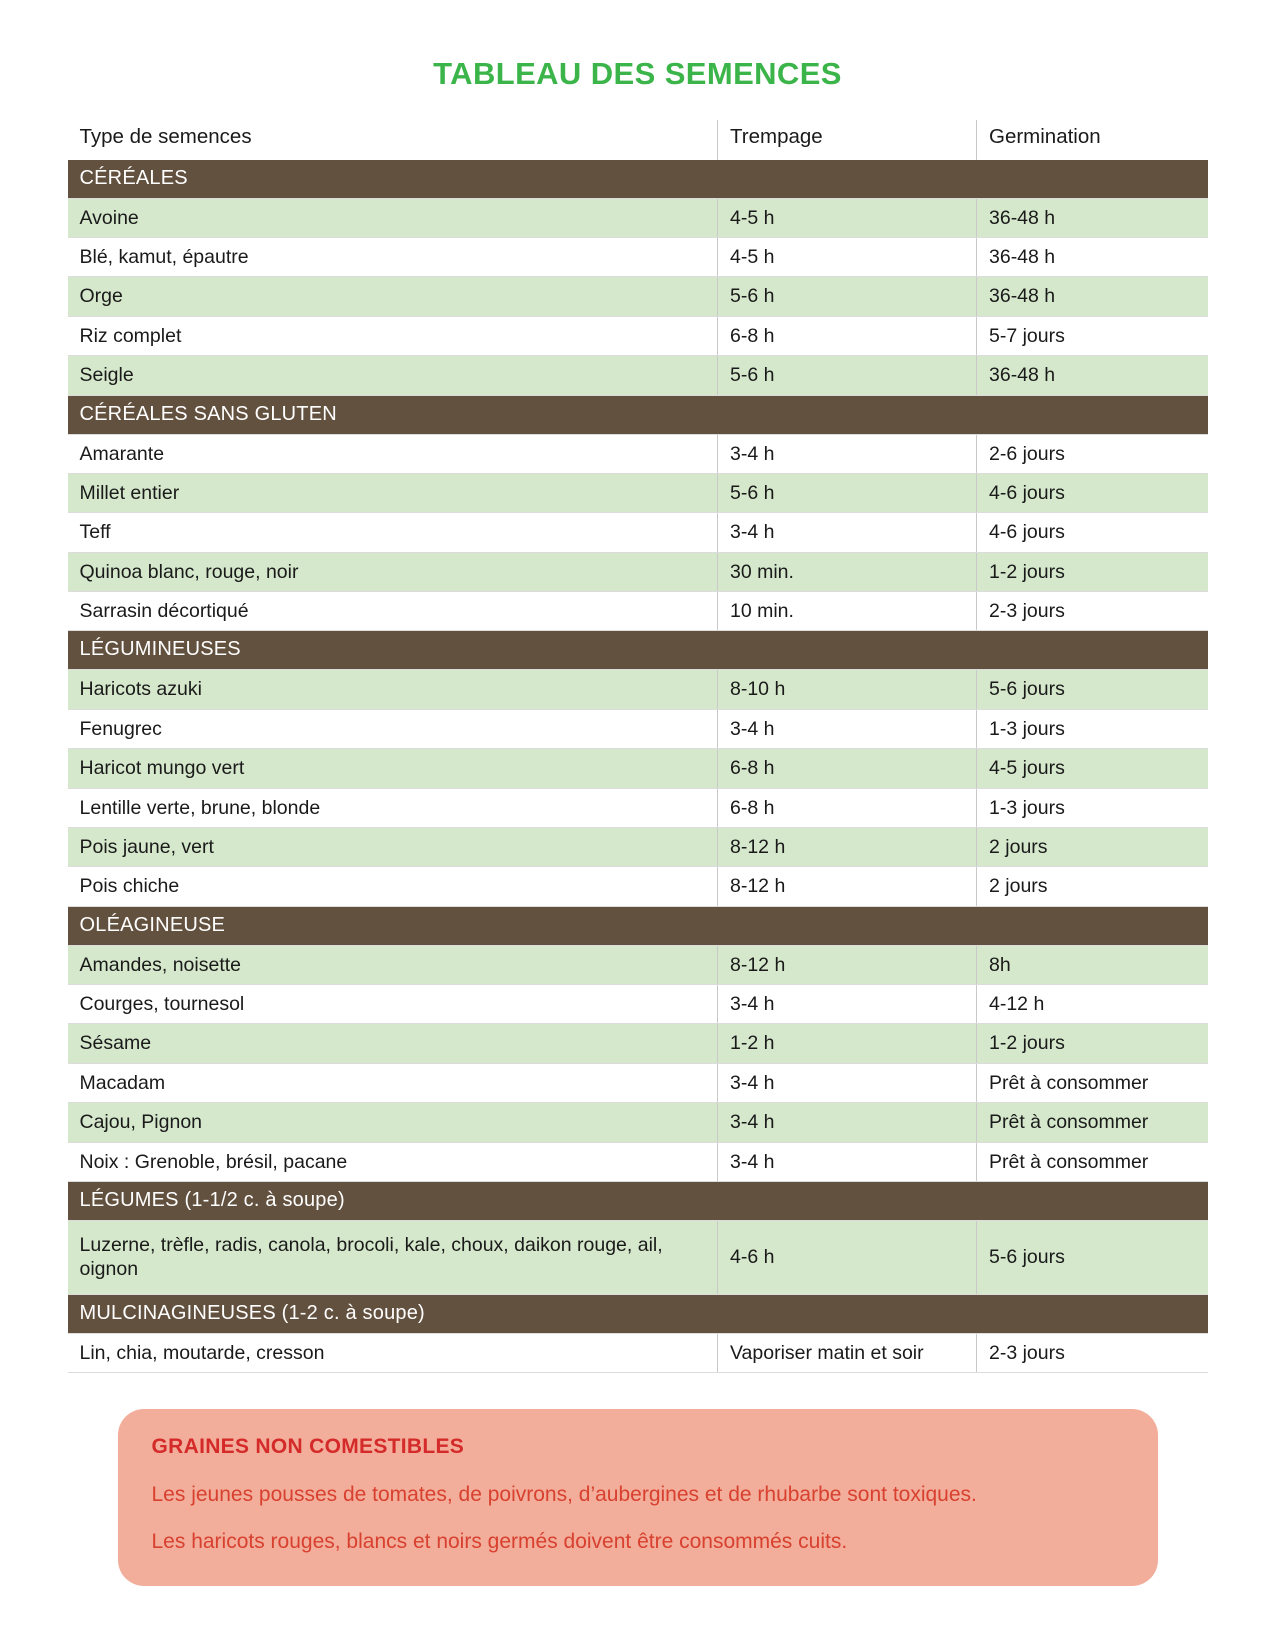 The width and height of the screenshot is (1275, 1650). I want to click on cell-trempage: 10 min., so click(847, 611).